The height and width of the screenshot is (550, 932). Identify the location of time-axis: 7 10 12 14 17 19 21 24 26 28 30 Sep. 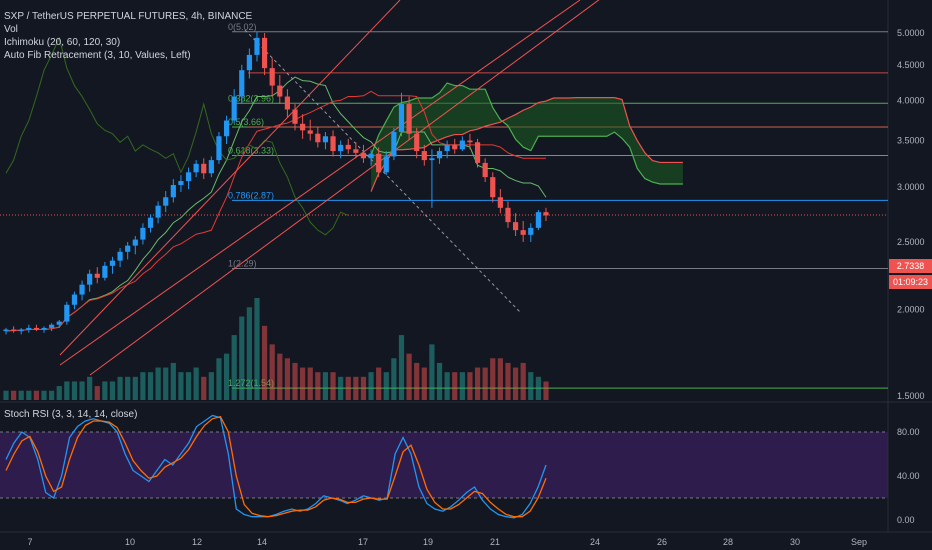
(447, 542).